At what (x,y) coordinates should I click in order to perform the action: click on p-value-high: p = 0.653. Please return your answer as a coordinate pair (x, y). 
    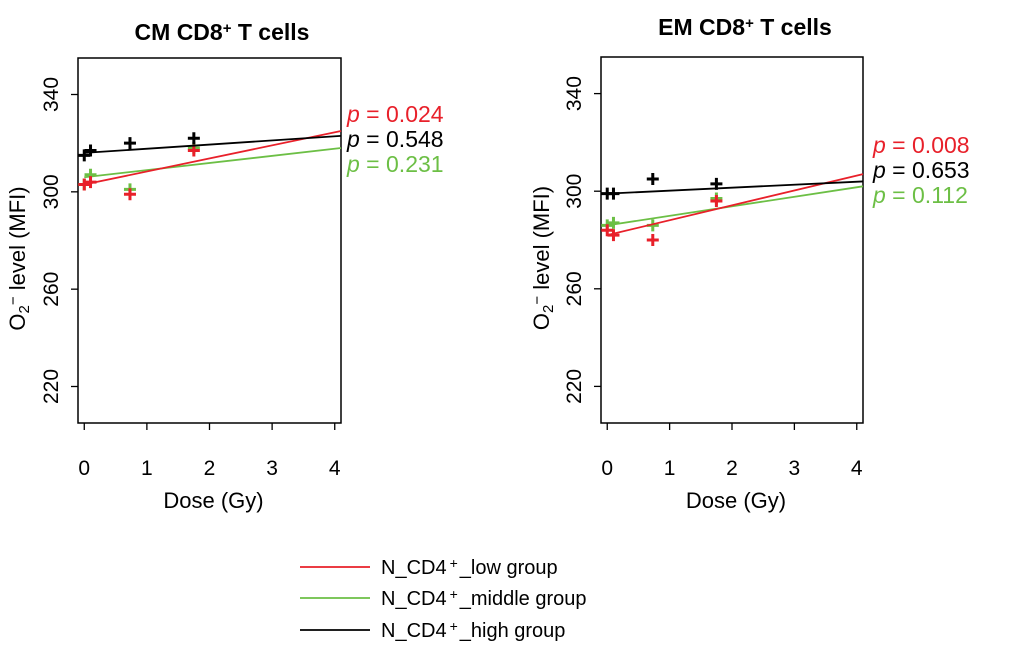
    Looking at the image, I should click on (921, 170).